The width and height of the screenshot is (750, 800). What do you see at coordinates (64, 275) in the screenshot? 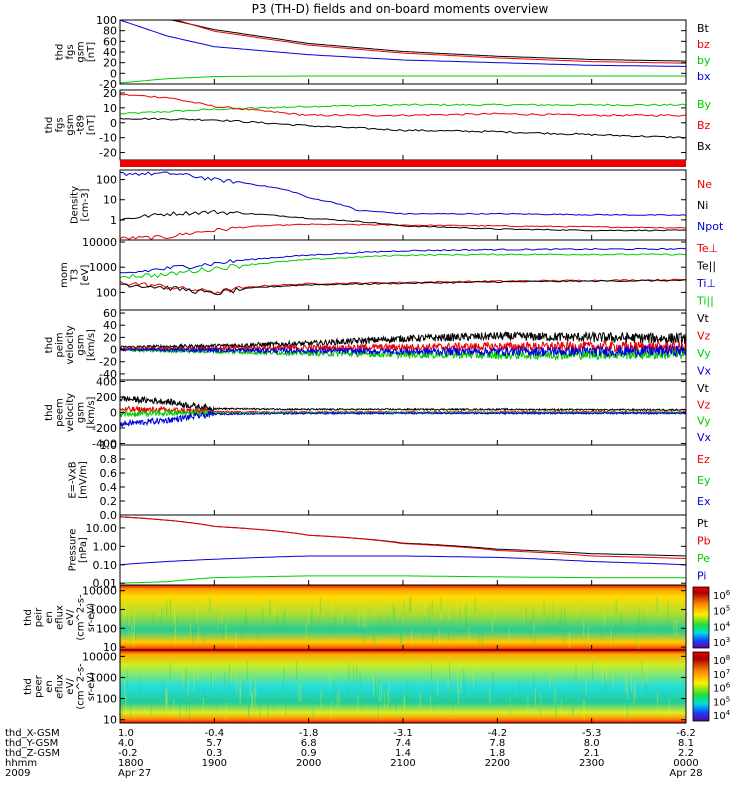
I see `y-axis-label: mom` at bounding box center [64, 275].